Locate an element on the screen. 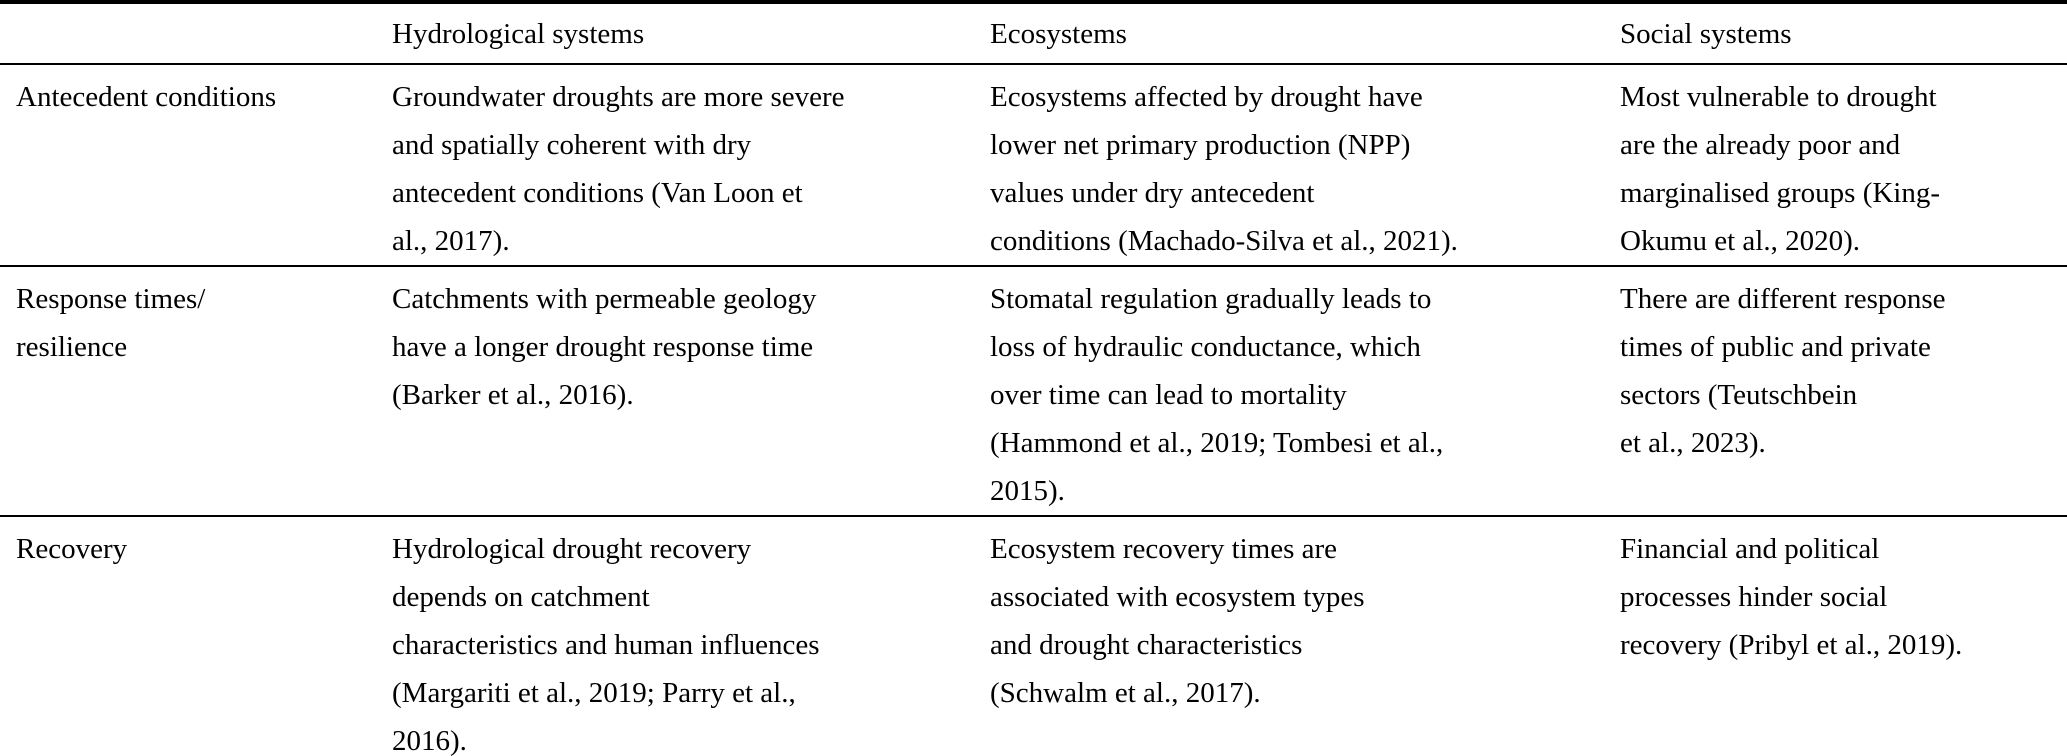 The width and height of the screenshot is (2067, 756). corner-cell is located at coordinates (188, 33).